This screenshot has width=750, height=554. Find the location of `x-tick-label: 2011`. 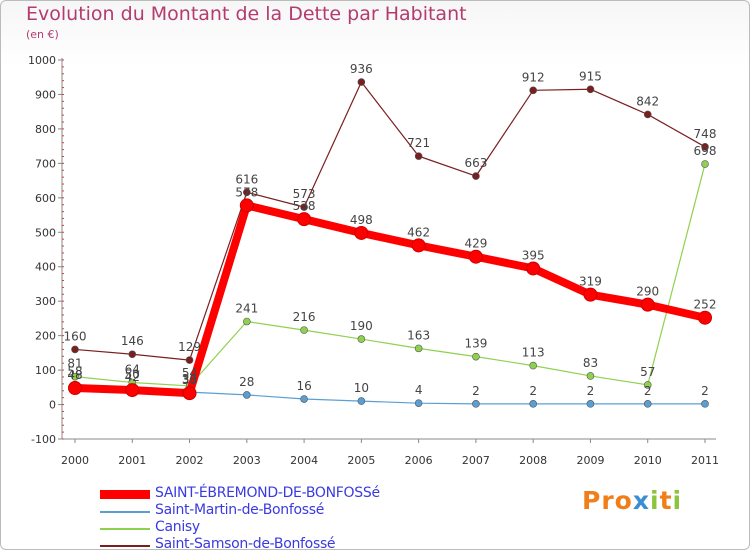

x-tick-label: 2011 is located at coordinates (705, 460).